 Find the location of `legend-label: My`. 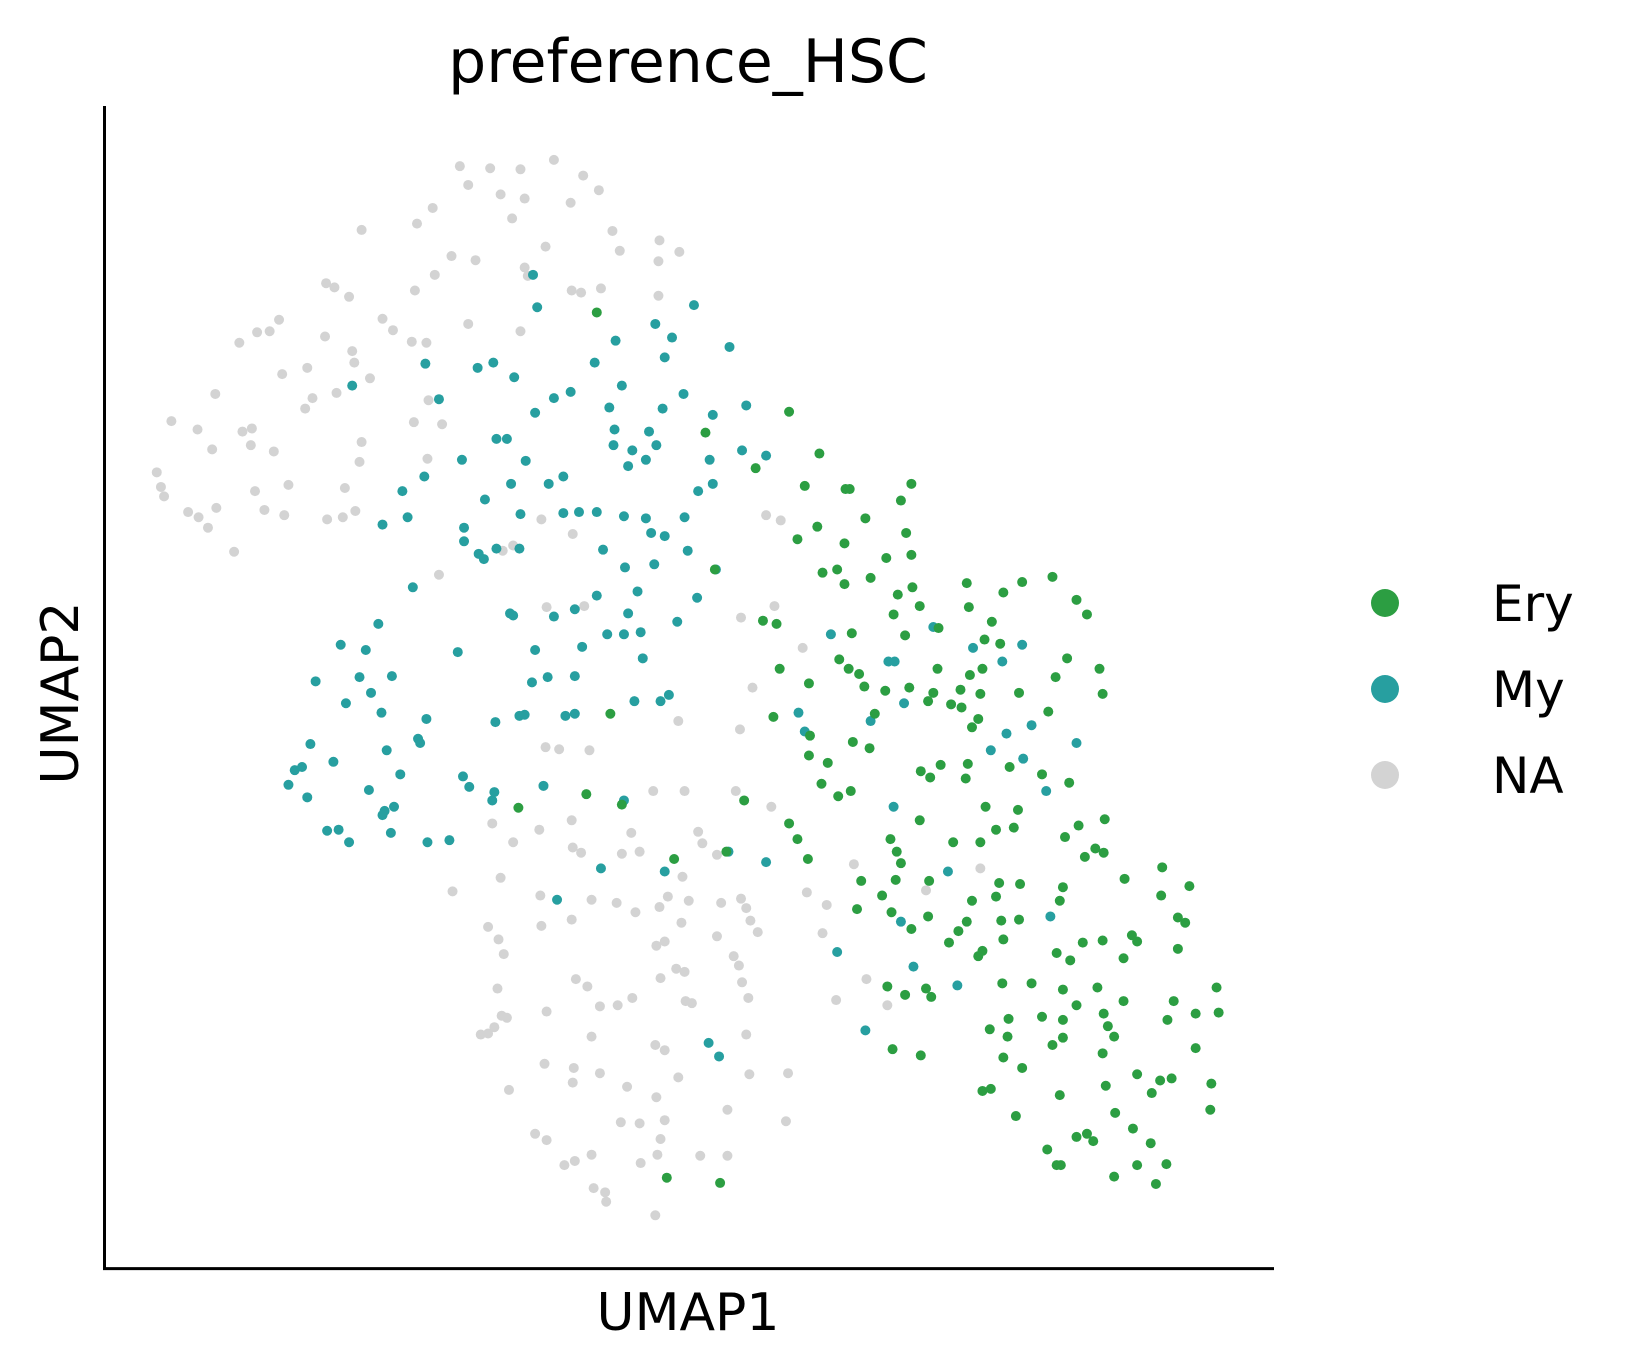

legend-label: My is located at coordinates (1528, 690).